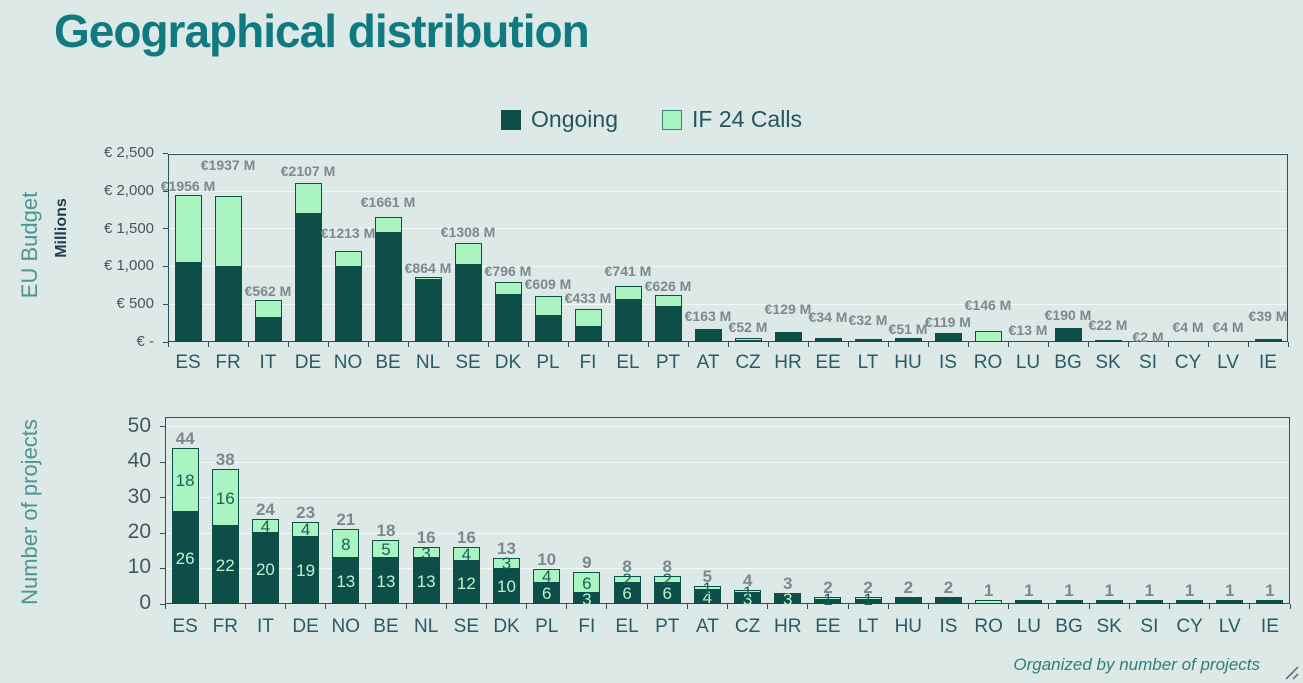 The width and height of the screenshot is (1303, 683). What do you see at coordinates (548, 306) in the screenshot?
I see `bar-segment-if24-PL` at bounding box center [548, 306].